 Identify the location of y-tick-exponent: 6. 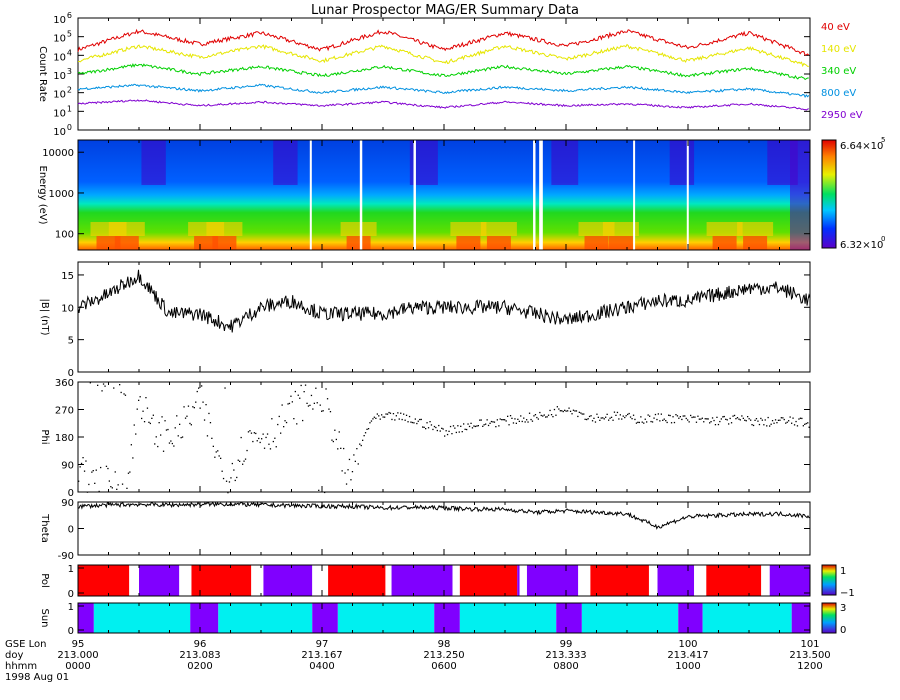
(69, 15).